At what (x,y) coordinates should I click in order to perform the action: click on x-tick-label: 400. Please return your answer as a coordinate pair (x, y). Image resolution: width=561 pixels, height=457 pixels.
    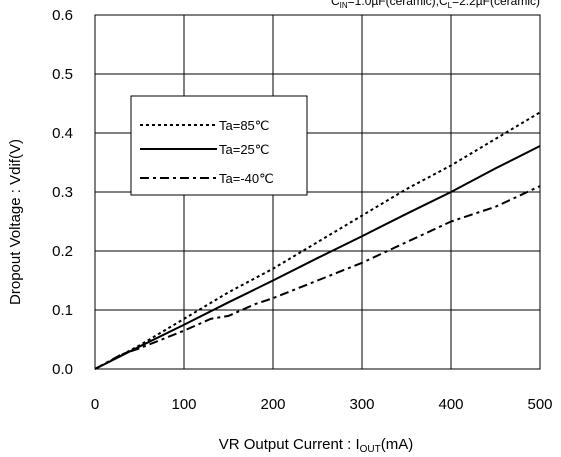
    Looking at the image, I should click on (450, 404).